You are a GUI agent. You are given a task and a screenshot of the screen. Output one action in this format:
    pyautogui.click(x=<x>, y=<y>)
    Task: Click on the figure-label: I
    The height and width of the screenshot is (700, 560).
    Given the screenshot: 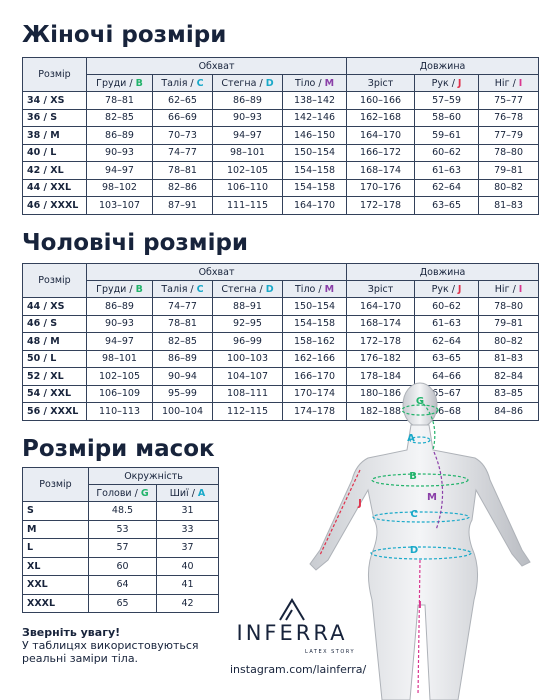 What is the action you would take?
    pyautogui.click(x=420, y=605)
    